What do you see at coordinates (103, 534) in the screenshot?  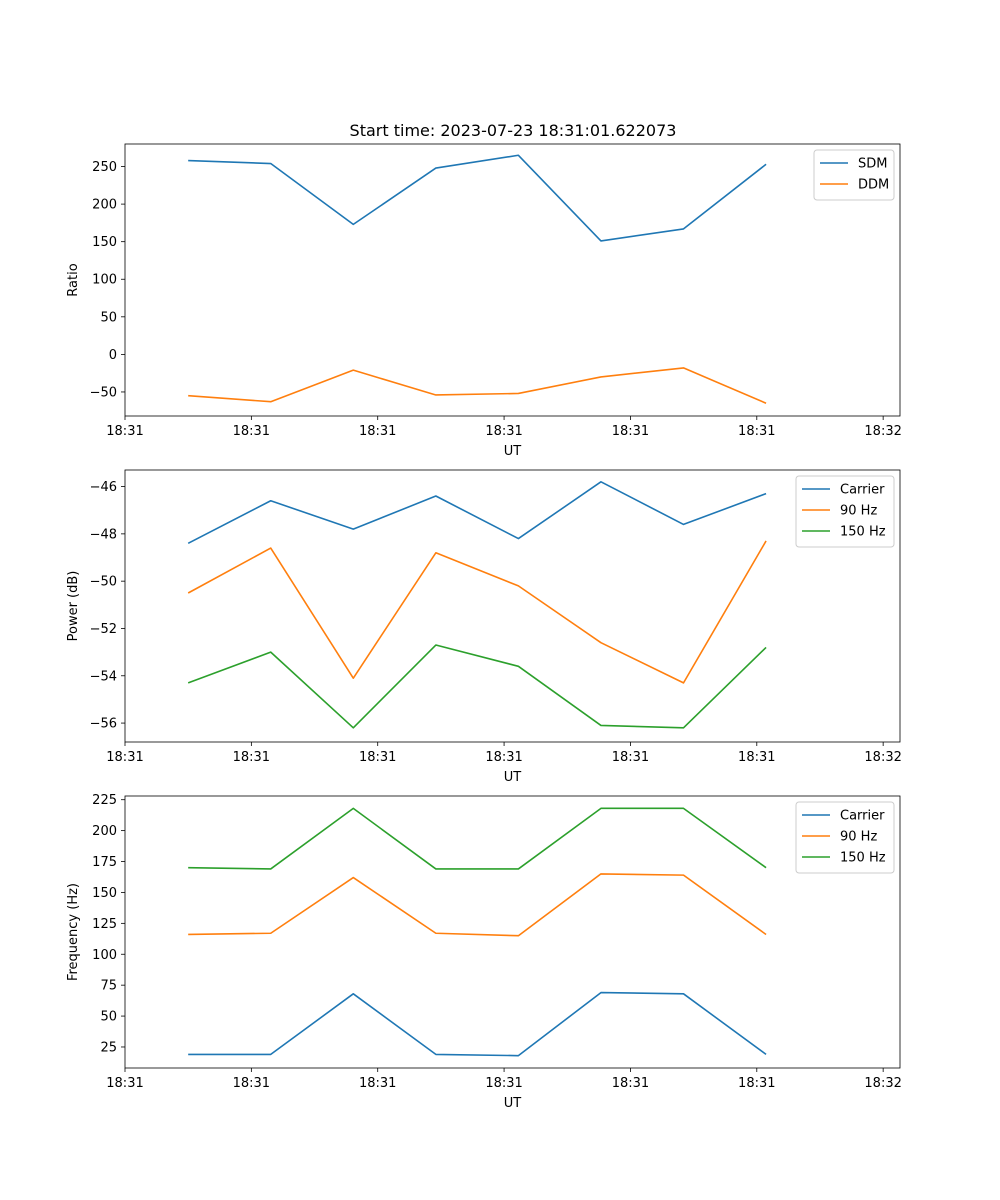 I see `chart-2-y-tick-label: −48` at bounding box center [103, 534].